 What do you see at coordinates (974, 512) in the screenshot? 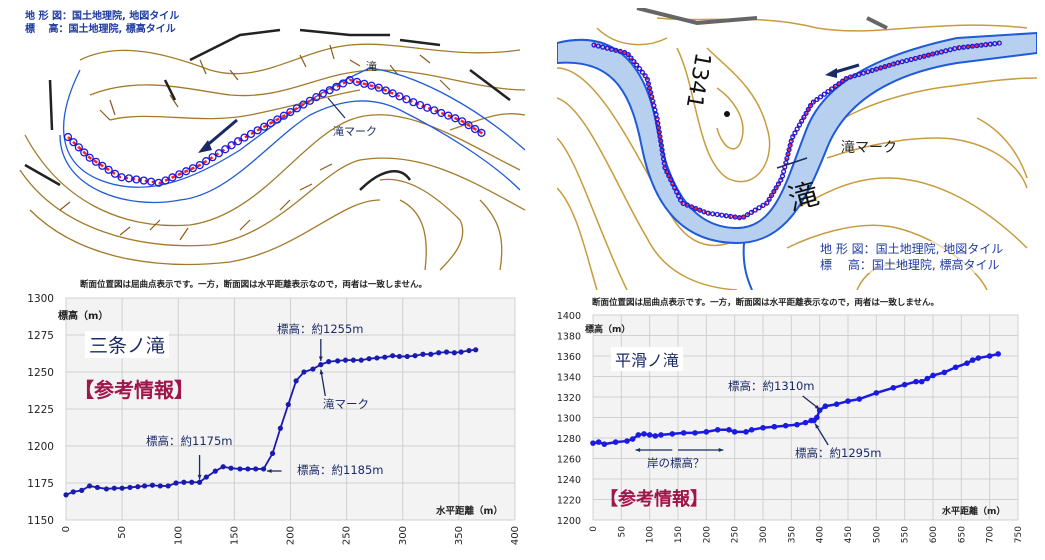
I see `right-x-axis-label: 水平距離（m）` at bounding box center [974, 512].